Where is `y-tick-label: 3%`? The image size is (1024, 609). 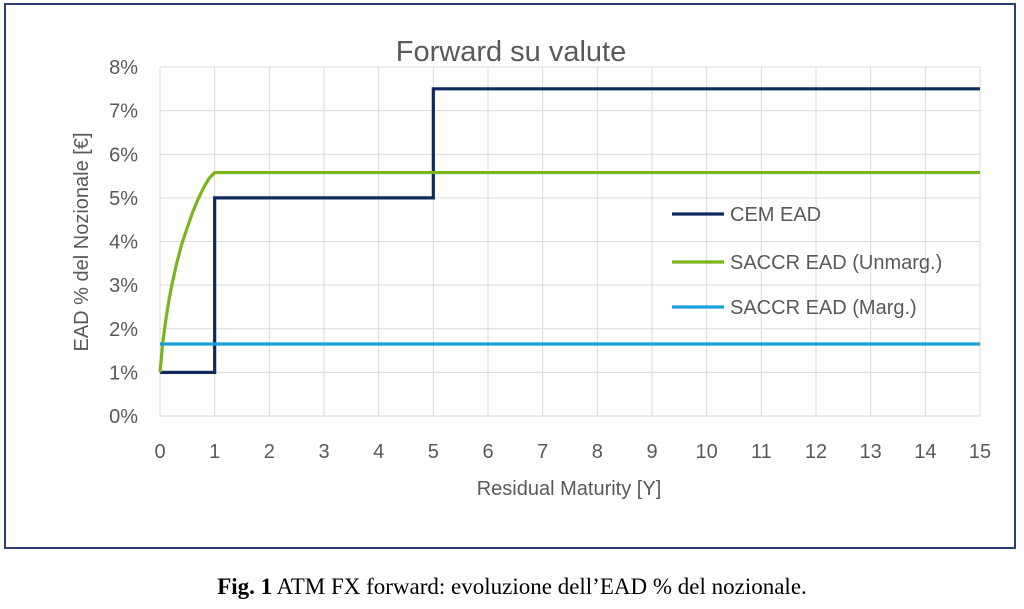 y-tick-label: 3% is located at coordinates (123, 286).